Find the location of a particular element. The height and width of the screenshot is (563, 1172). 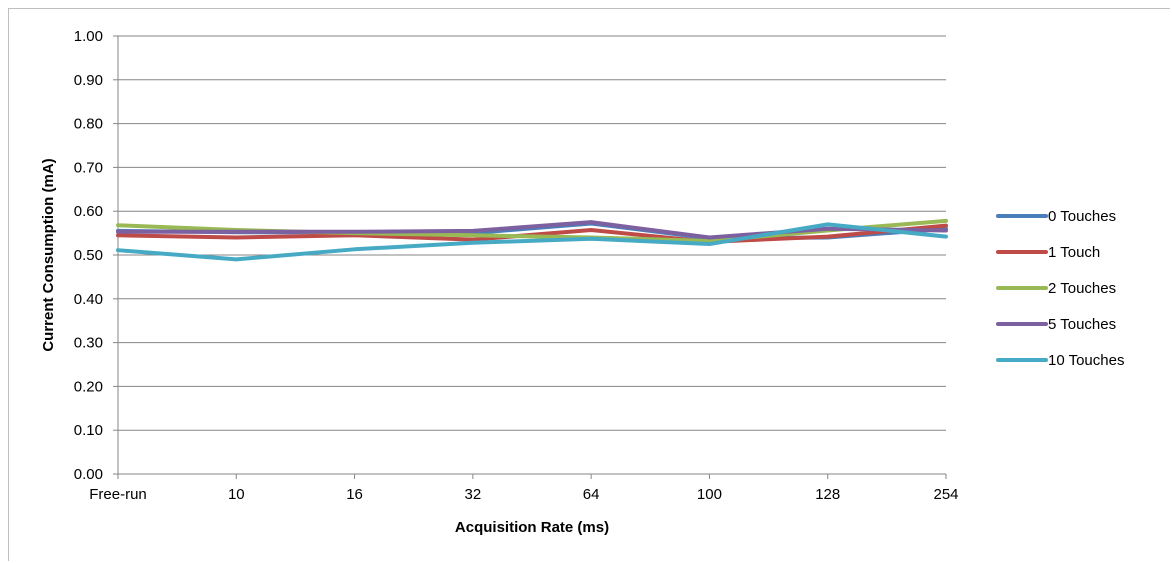

legend-label: 2 Touches is located at coordinates (1082, 288).